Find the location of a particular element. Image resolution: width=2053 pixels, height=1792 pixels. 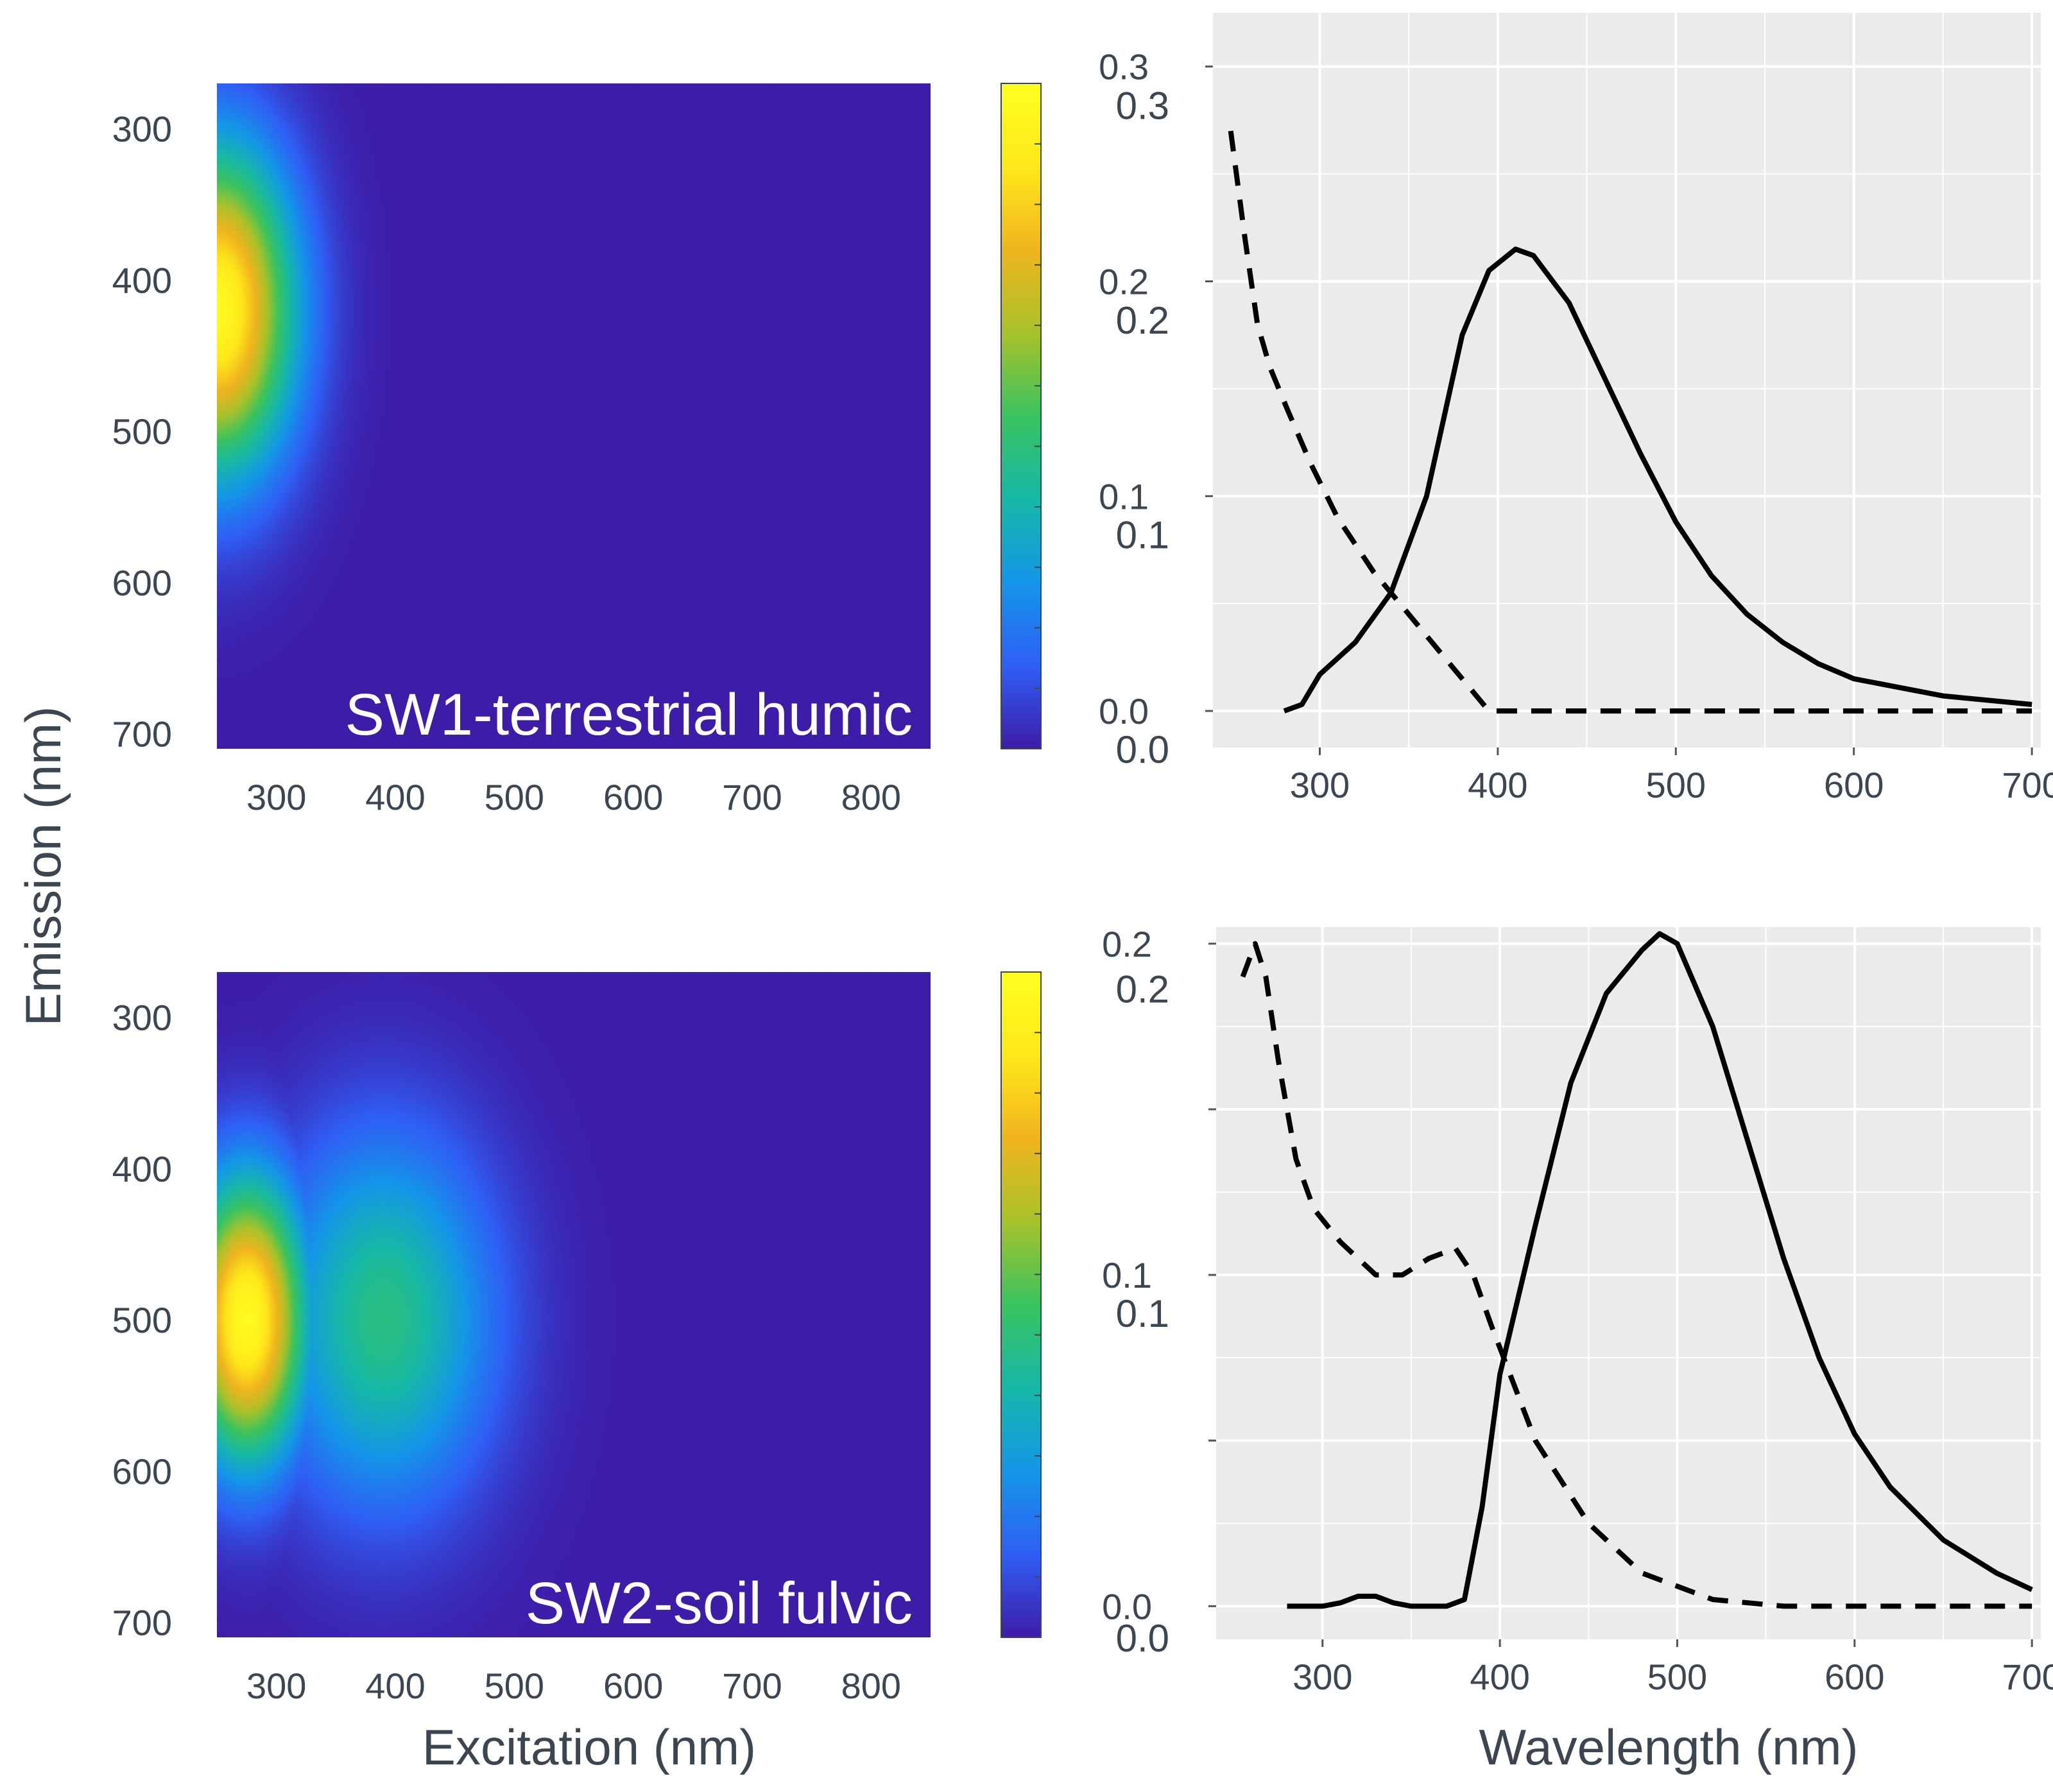

emission-axis-title: Emission (nm) is located at coordinates (43, 866).